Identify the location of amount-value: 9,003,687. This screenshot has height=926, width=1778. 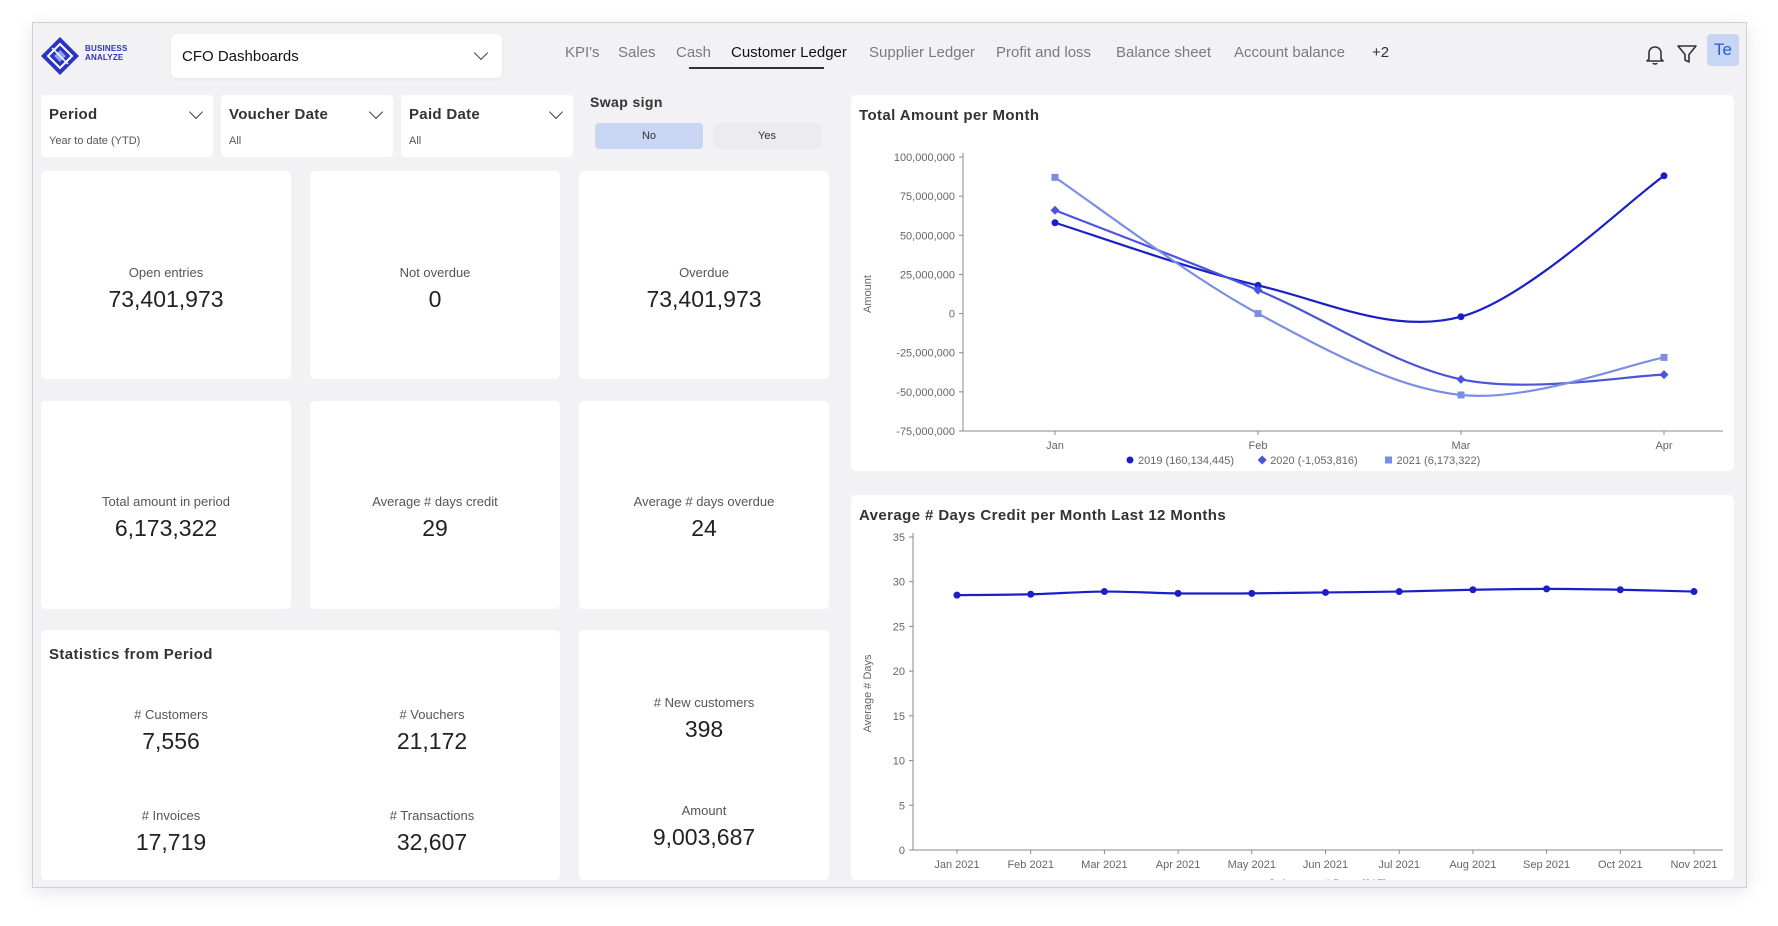
(704, 837).